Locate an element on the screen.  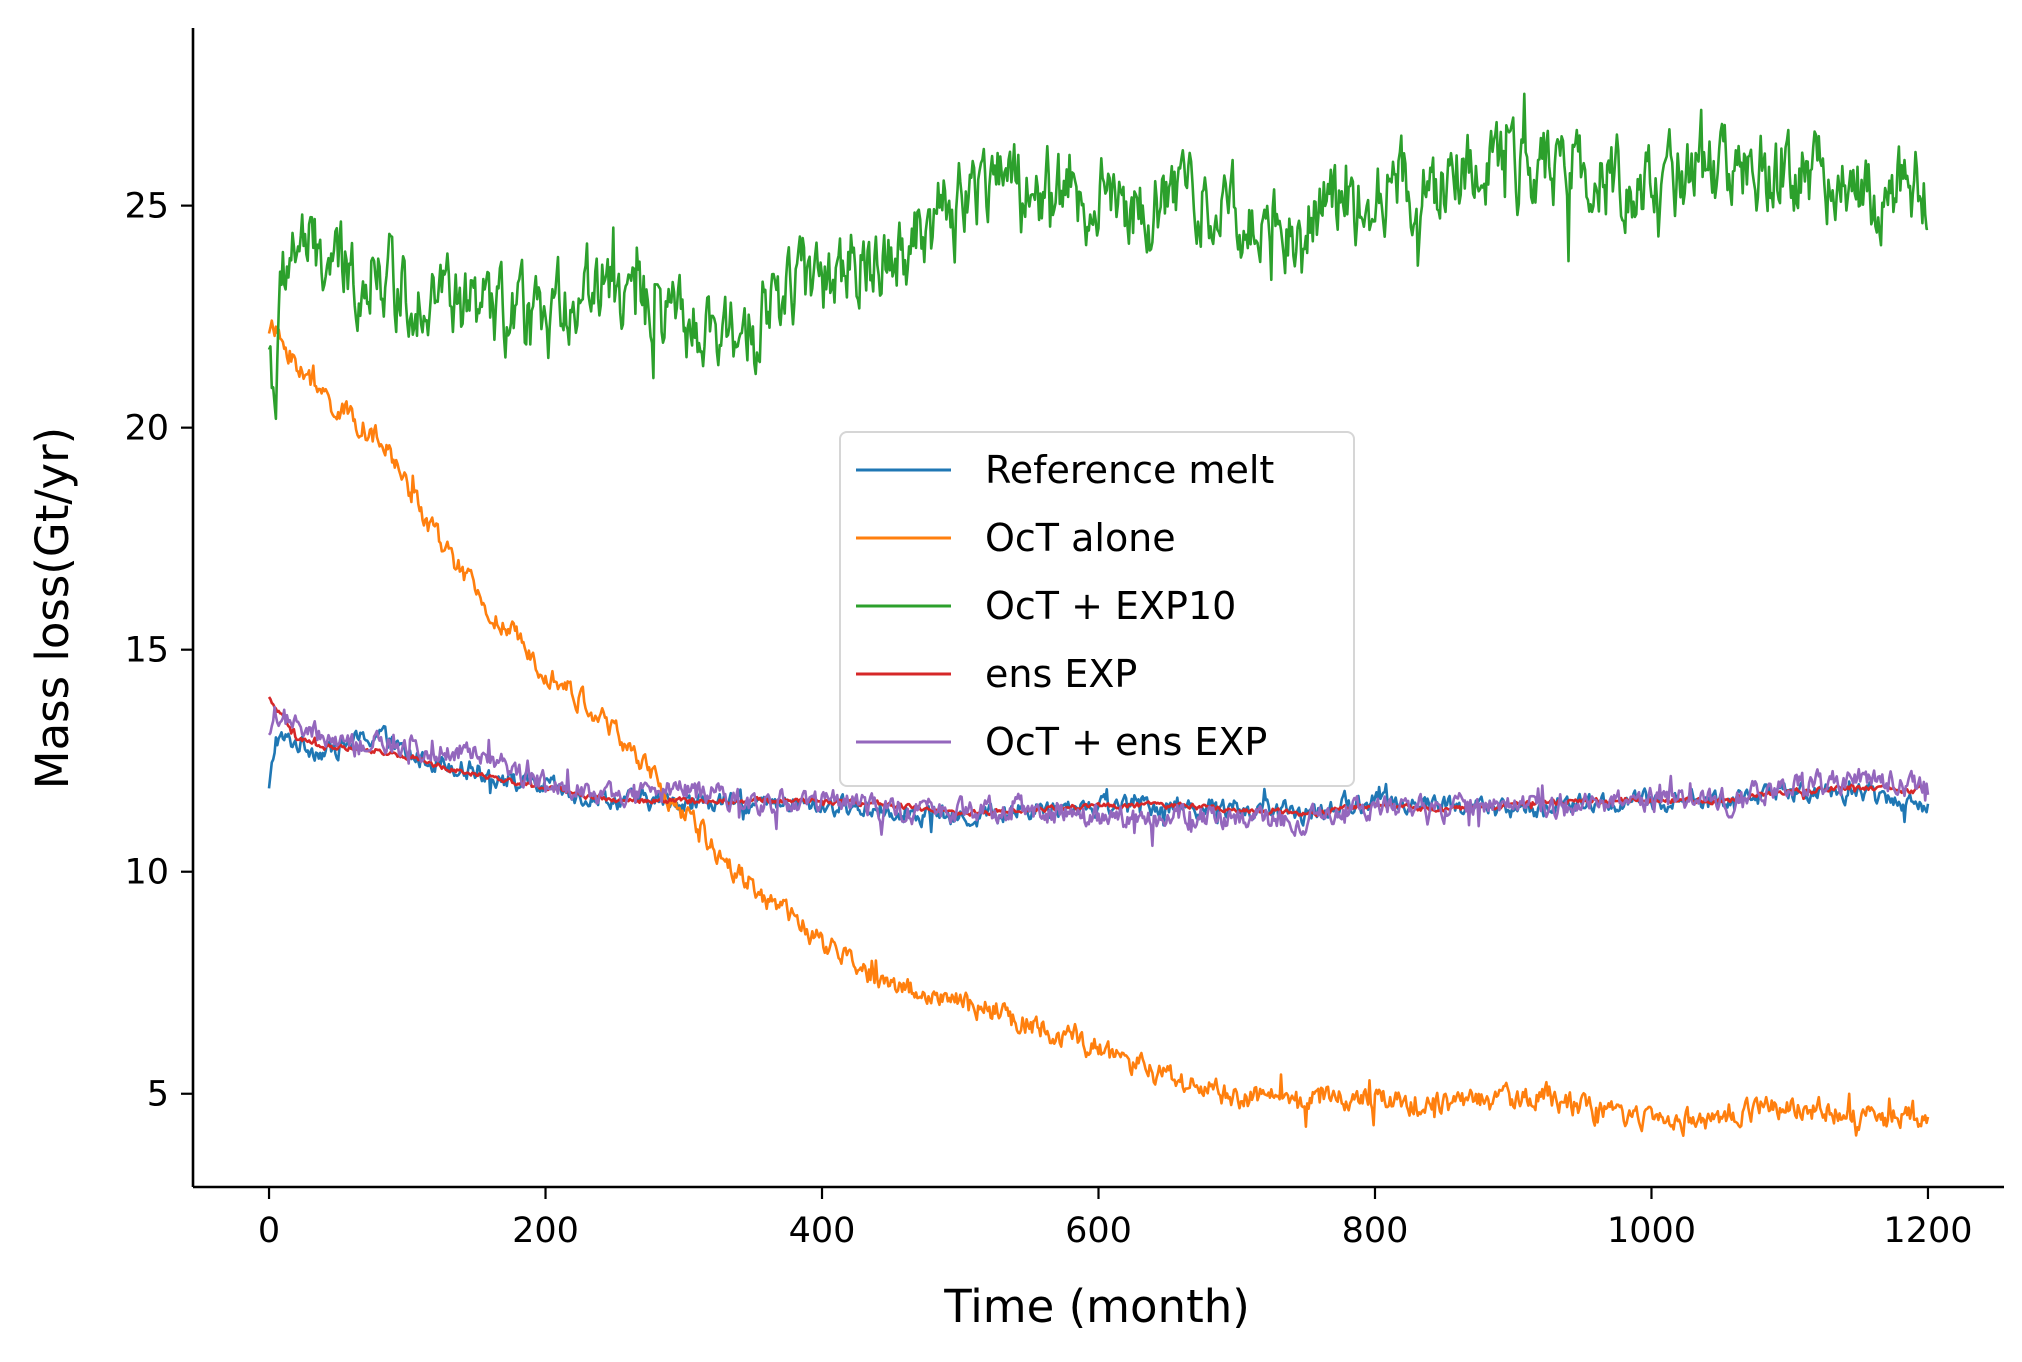
x-tick-label: 200 is located at coordinates (545, 1231).